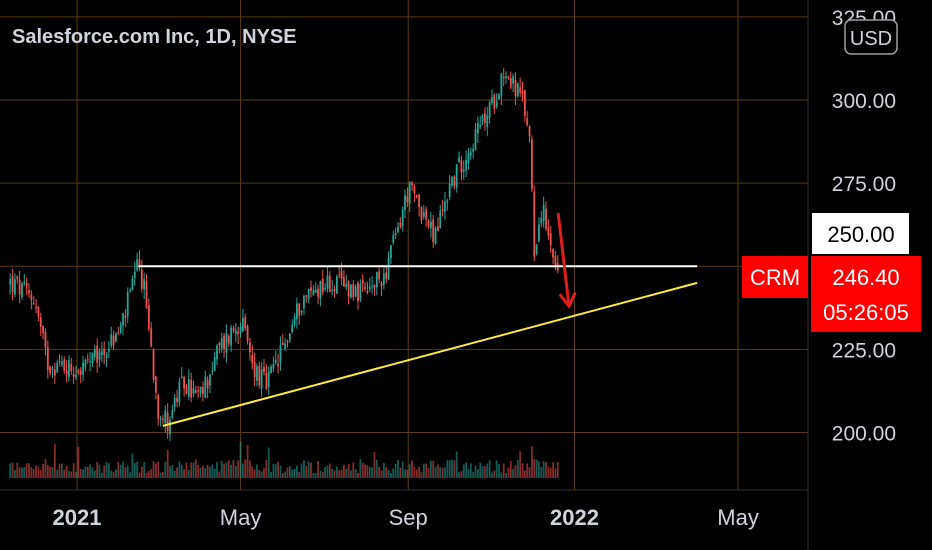  I want to click on time-axis: 2021 May Sep 2022 May, so click(406, 517).